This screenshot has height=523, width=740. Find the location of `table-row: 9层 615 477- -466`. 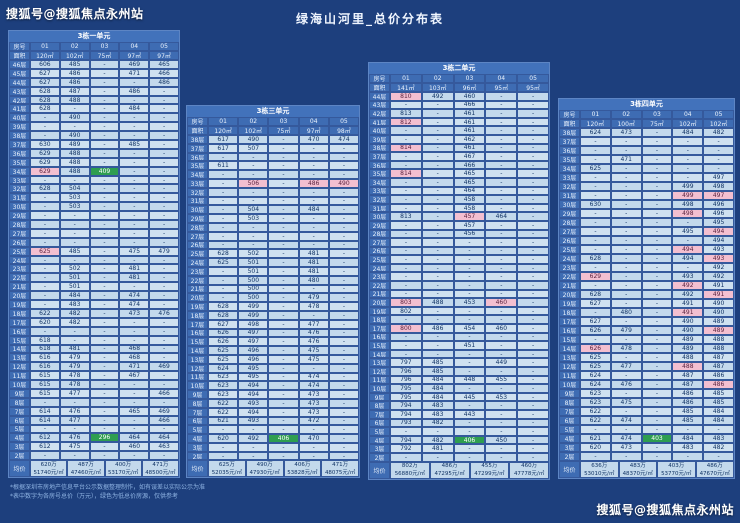

table-row: 9层 615 477- -466 is located at coordinates (94, 393).